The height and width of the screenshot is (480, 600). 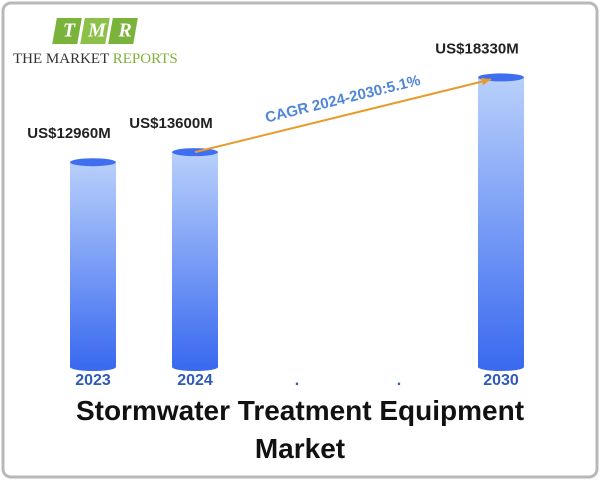 I want to click on logo-letter: T, so click(x=69, y=31).